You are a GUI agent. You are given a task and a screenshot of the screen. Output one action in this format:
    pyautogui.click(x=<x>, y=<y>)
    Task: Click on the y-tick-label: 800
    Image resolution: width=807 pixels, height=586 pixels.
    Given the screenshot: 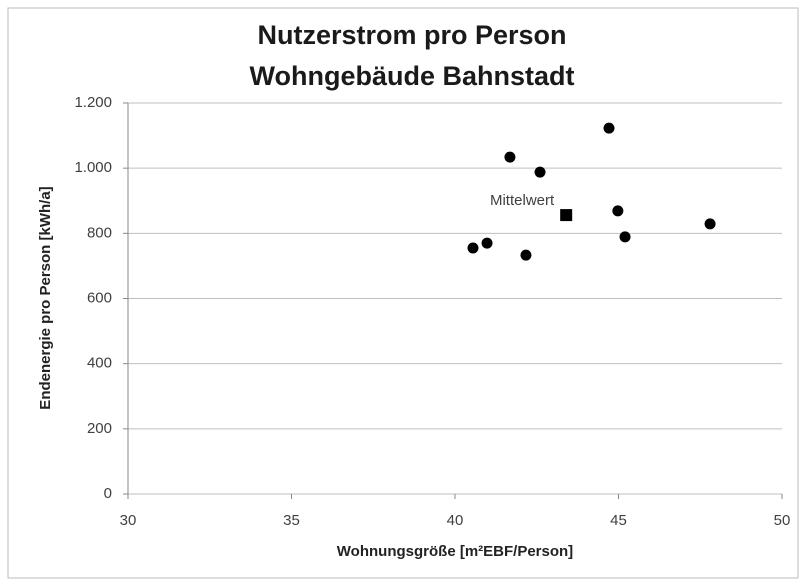 What is the action you would take?
    pyautogui.click(x=99, y=232)
    